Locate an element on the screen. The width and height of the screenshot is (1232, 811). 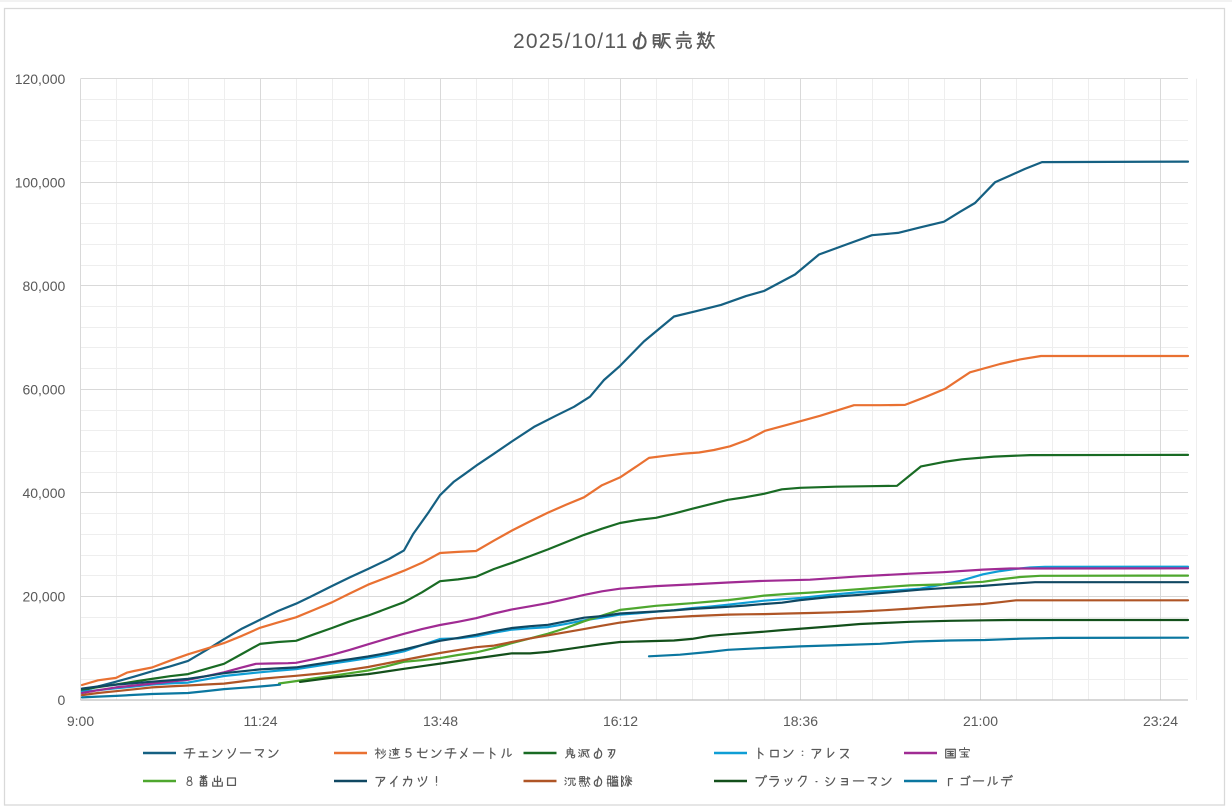
svg-text: 80,000 is located at coordinates (43, 286).